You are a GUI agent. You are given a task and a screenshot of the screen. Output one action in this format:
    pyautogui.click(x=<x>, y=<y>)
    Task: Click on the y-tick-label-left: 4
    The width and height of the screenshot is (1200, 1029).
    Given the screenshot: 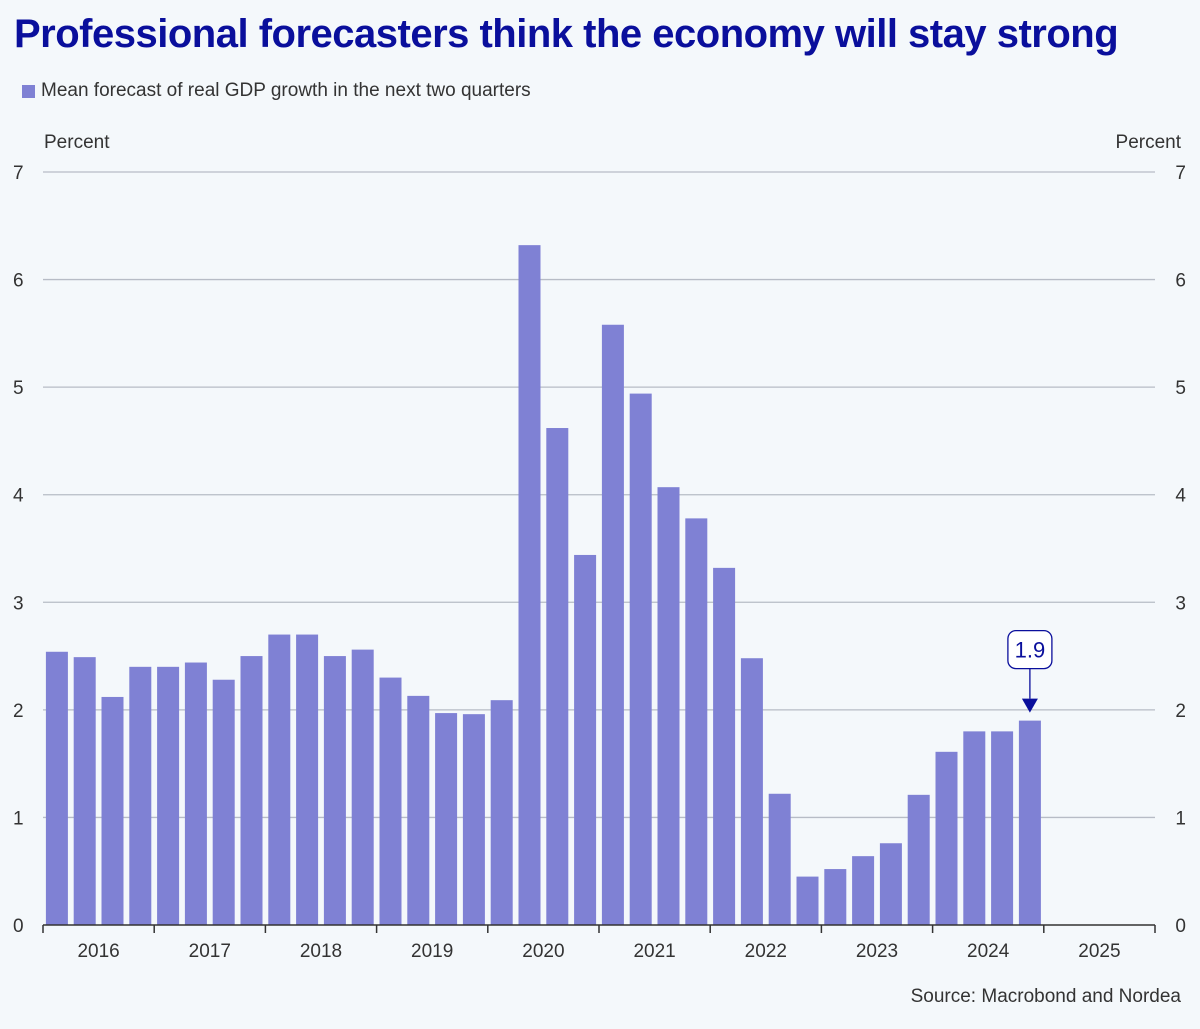 What is the action you would take?
    pyautogui.click(x=18, y=496)
    